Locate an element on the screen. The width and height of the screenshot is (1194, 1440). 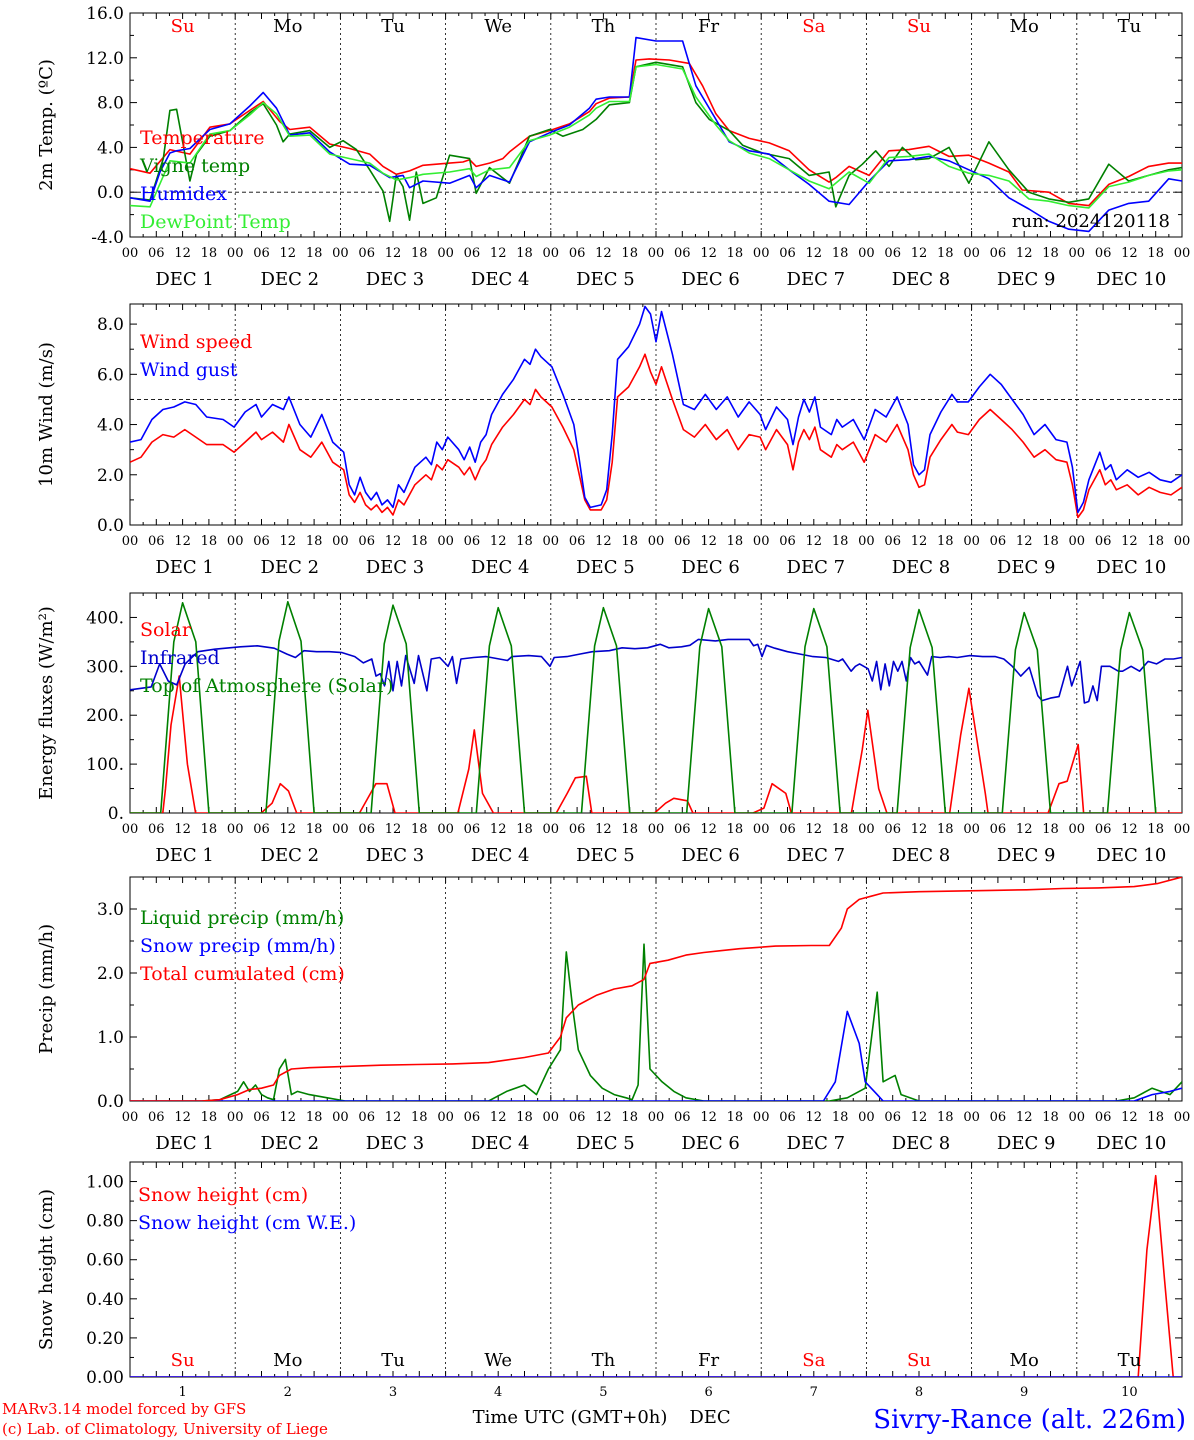
bottom-axis-xlabel: Time UTC (GMT+0h) is located at coordinates (570, 1417).